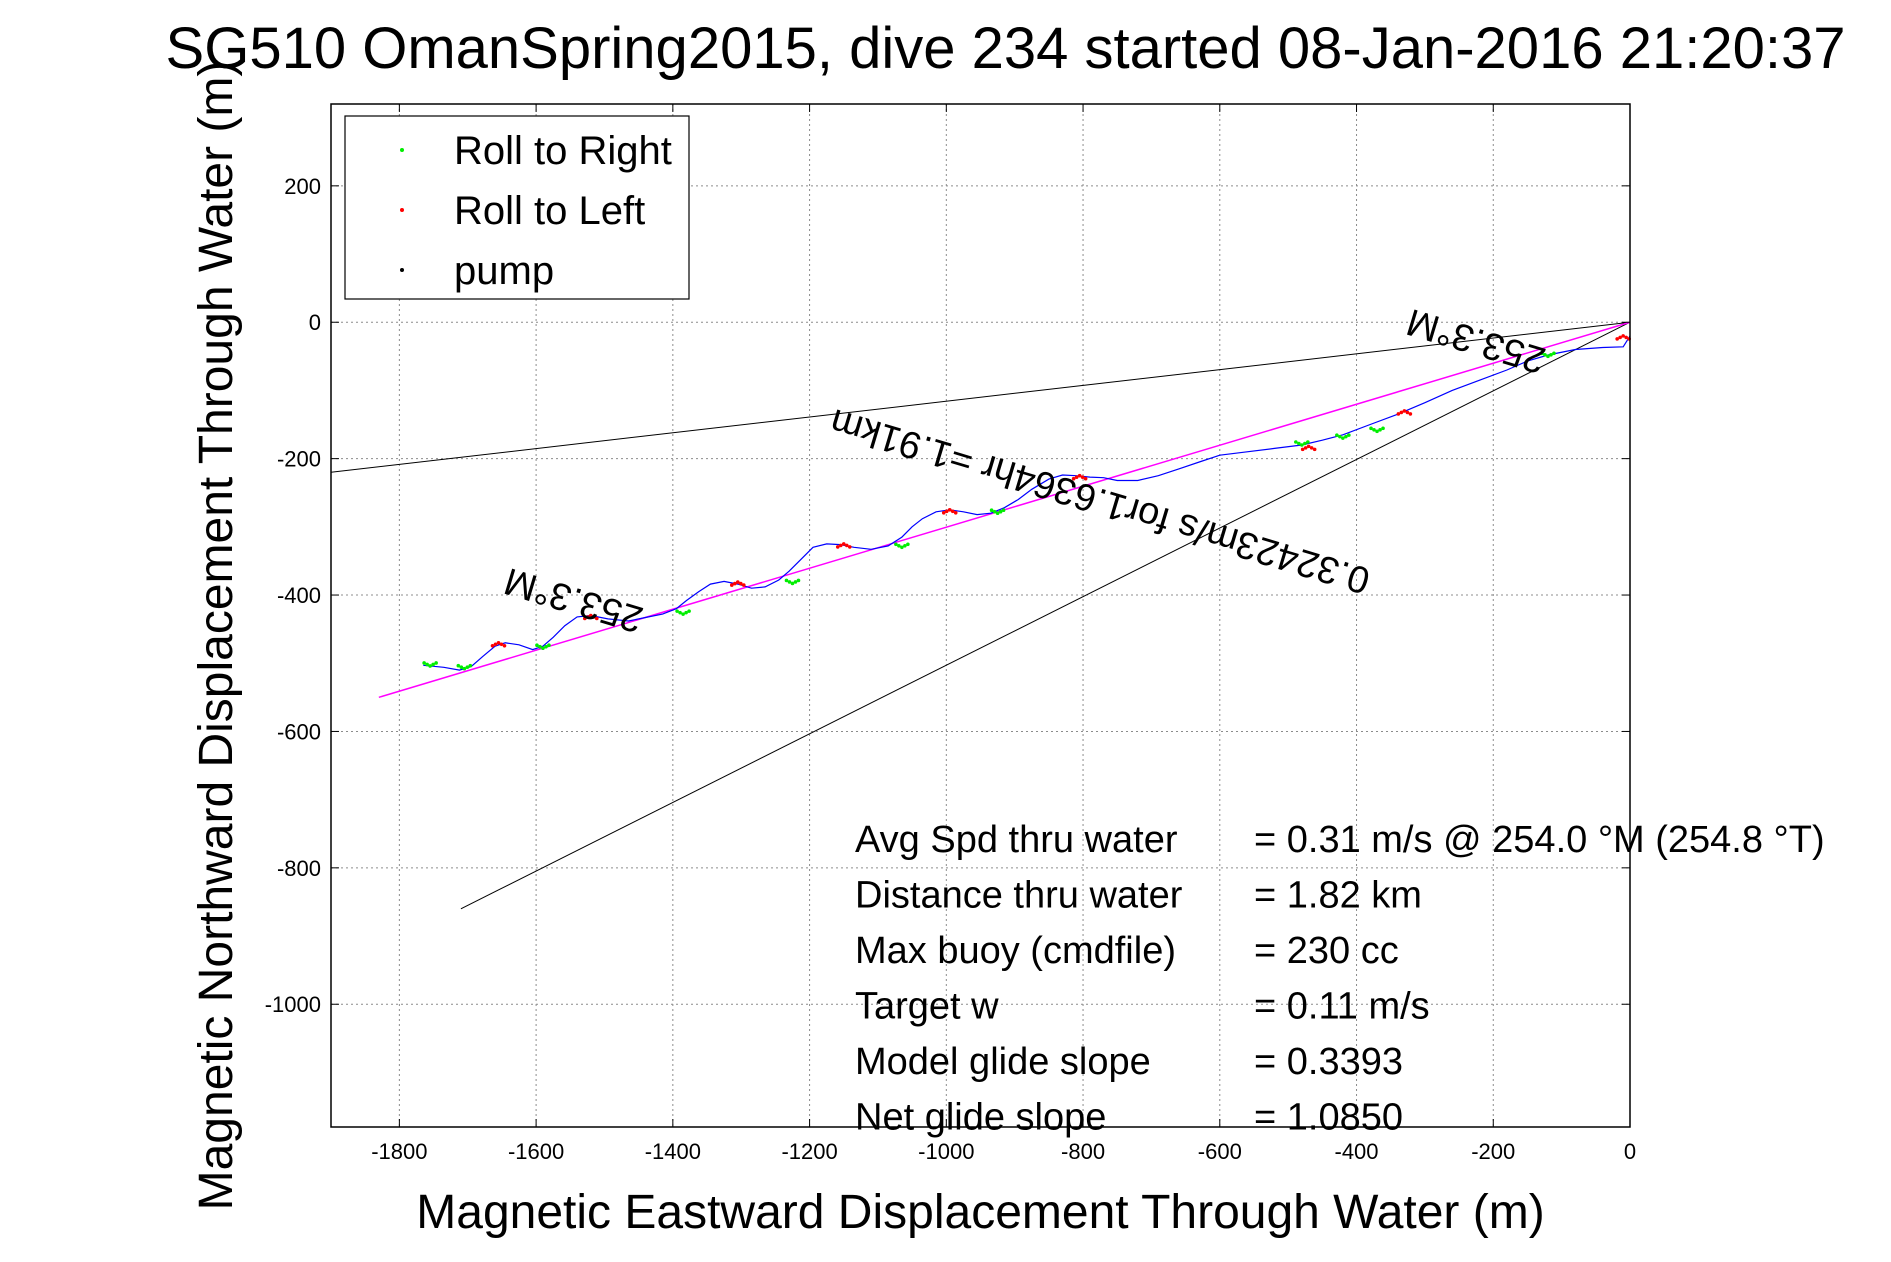 The width and height of the screenshot is (1891, 1262). What do you see at coordinates (1493, 1151) in the screenshot?
I see `x-tick-label: -200` at bounding box center [1493, 1151].